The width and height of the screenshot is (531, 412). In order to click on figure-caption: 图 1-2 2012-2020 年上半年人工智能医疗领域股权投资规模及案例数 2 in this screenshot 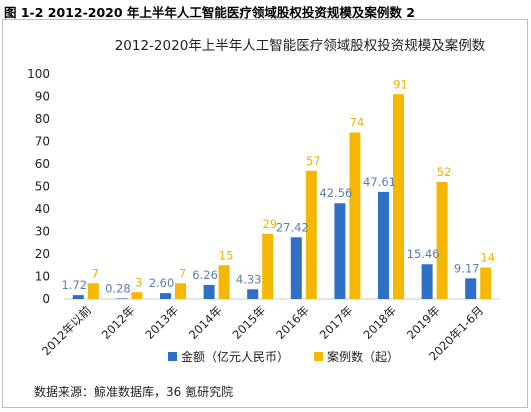, I will do `click(209, 12)`.